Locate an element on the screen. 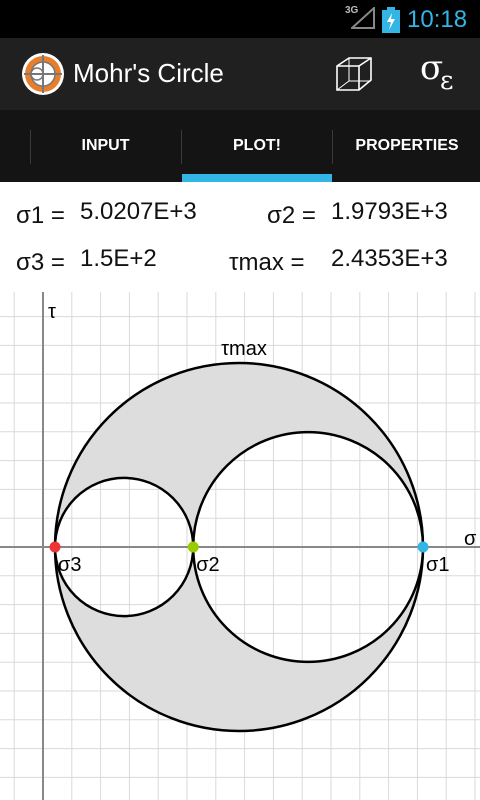 The width and height of the screenshot is (480, 800). app-title: Mohr's Circle is located at coordinates (148, 73).